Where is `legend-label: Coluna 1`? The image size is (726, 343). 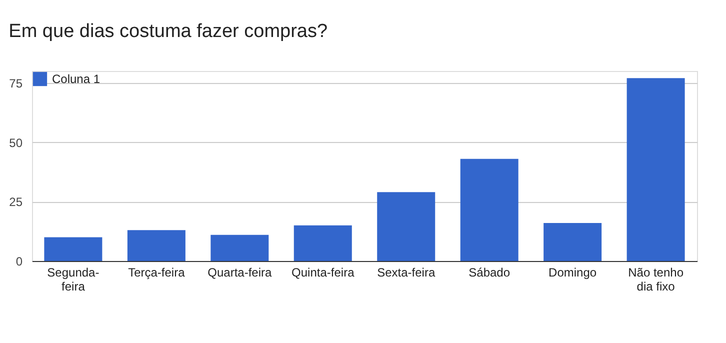
legend-label: Coluna 1 is located at coordinates (76, 79).